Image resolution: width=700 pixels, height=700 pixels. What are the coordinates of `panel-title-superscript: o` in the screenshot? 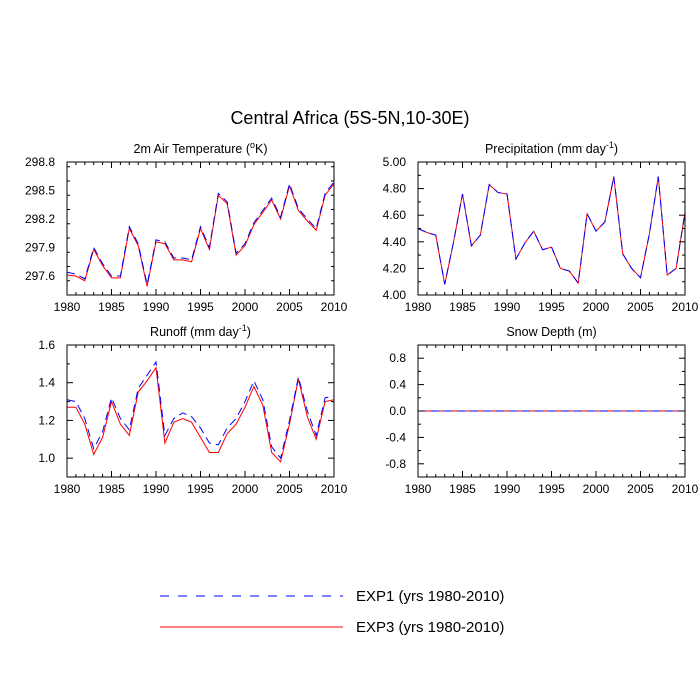 It's located at (252, 145).